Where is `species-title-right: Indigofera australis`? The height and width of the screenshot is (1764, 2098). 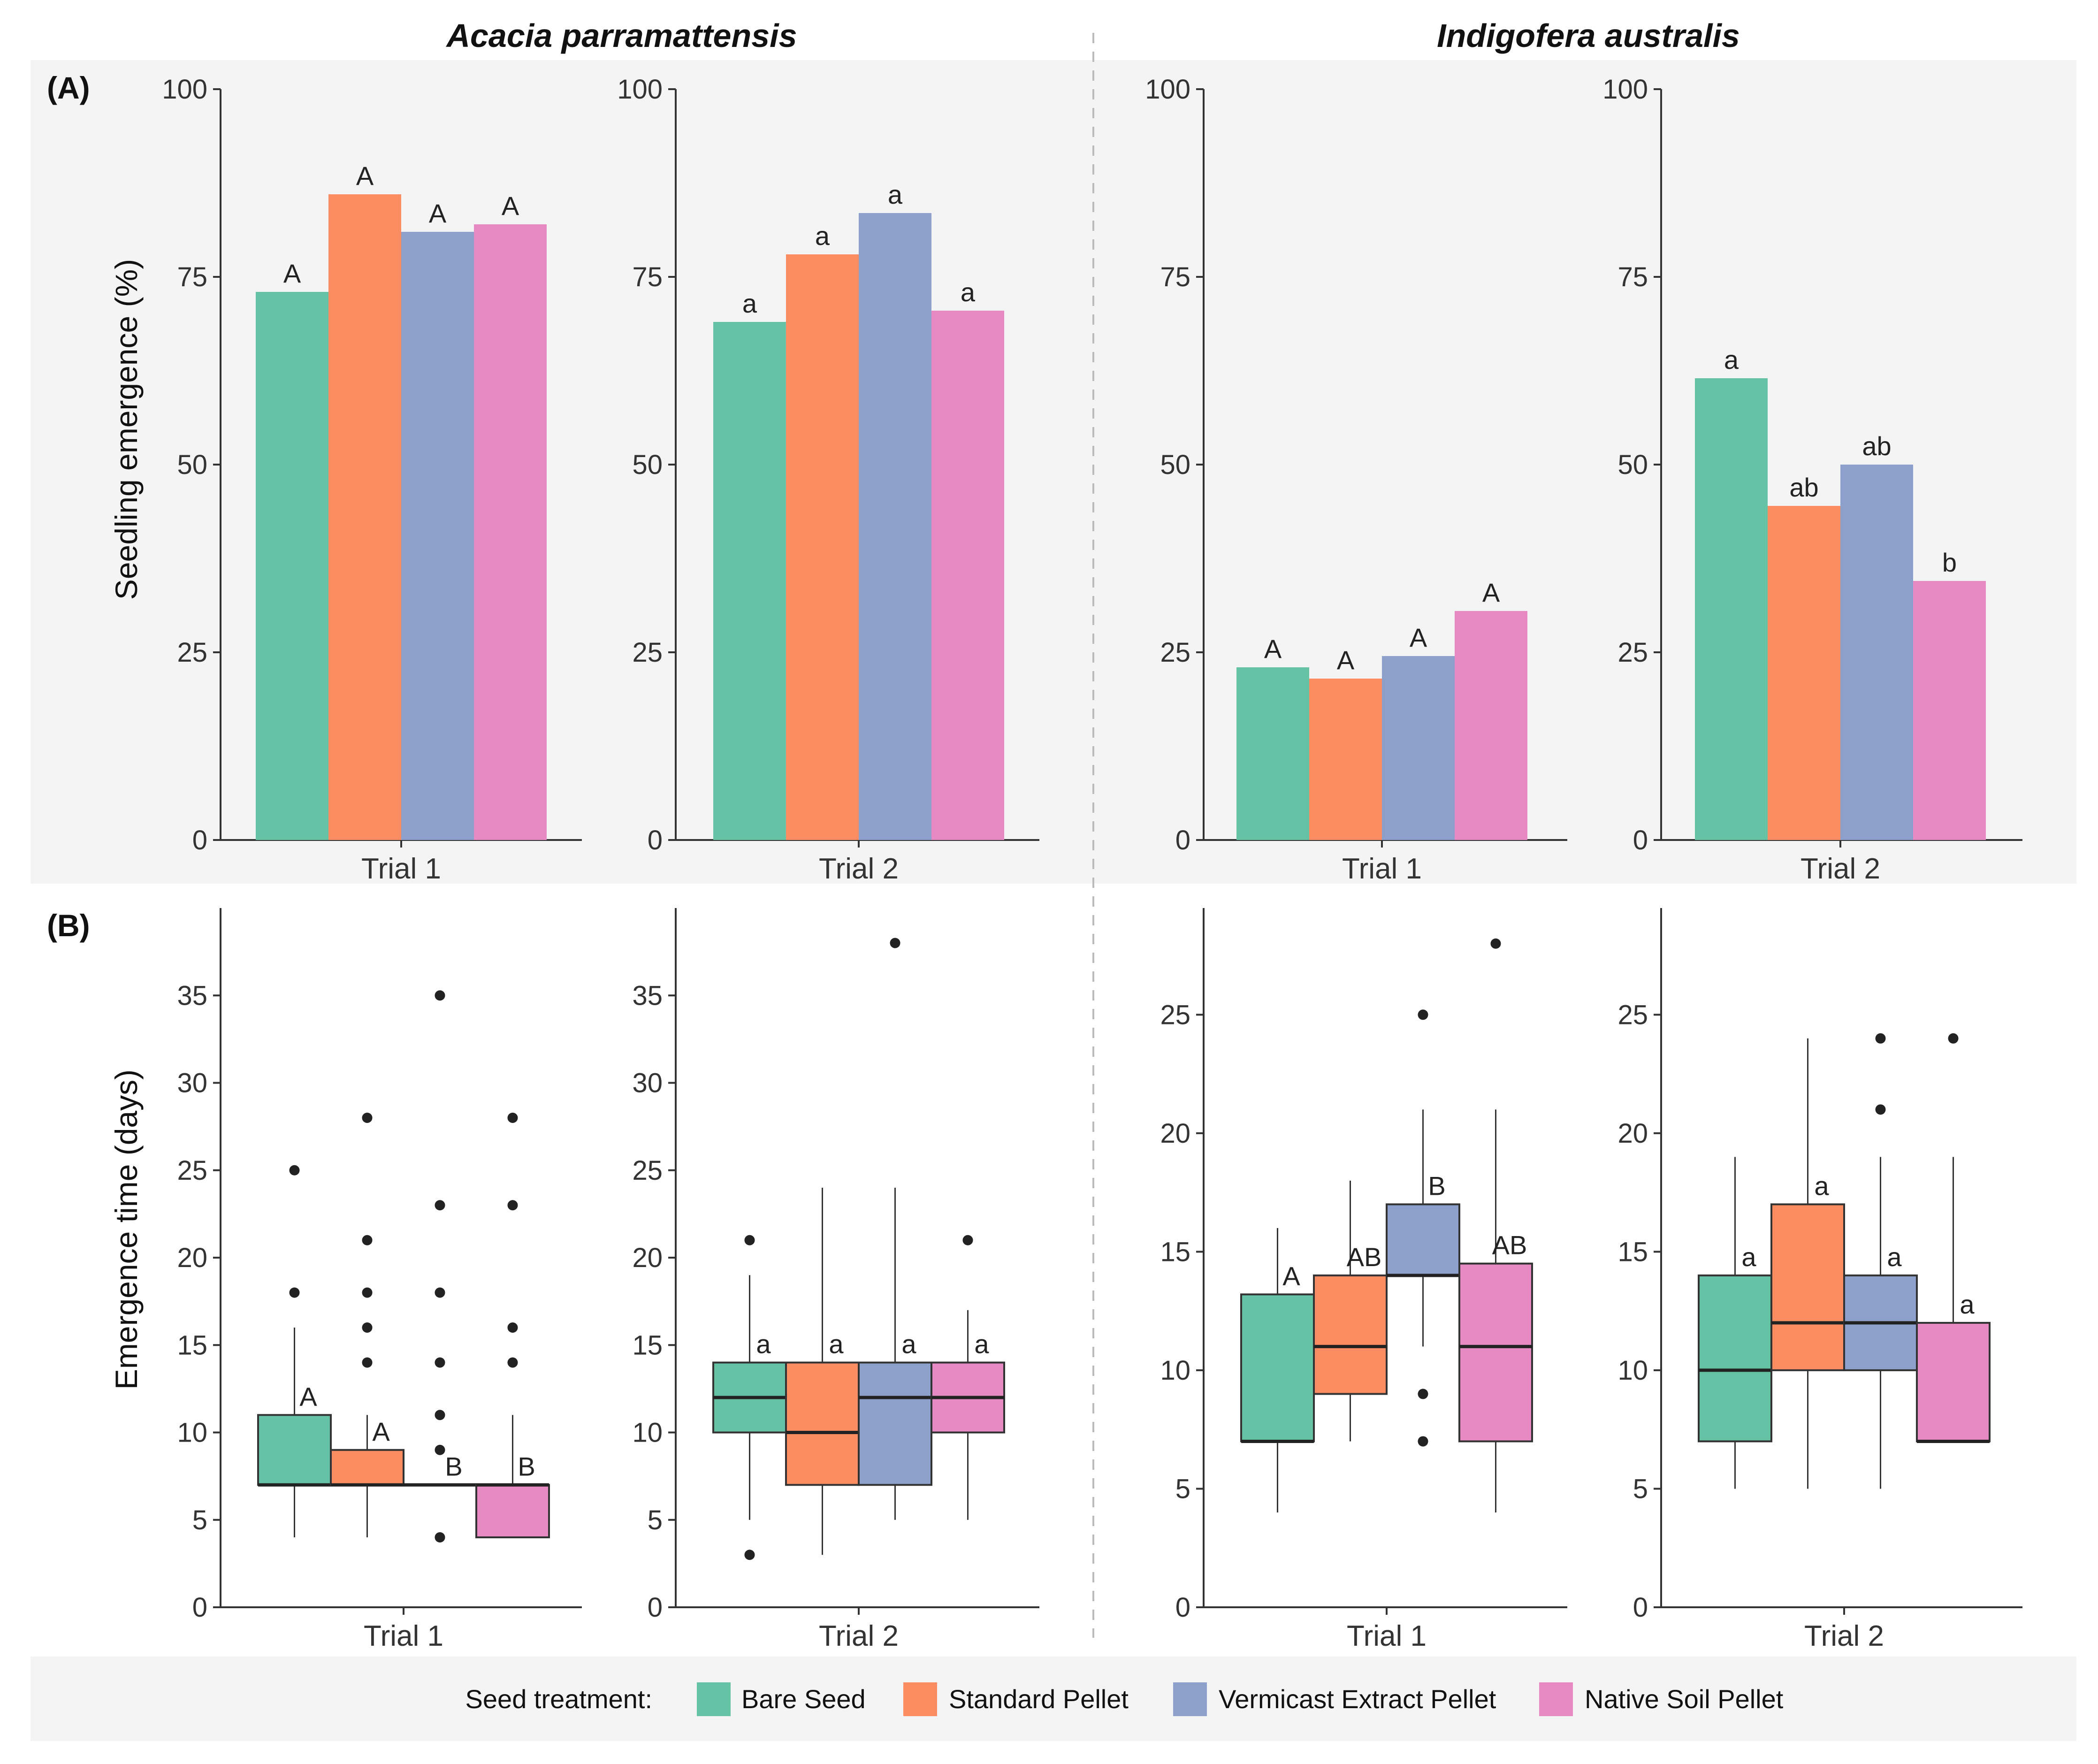
species-title-right: Indigofera australis is located at coordinates (1588, 35).